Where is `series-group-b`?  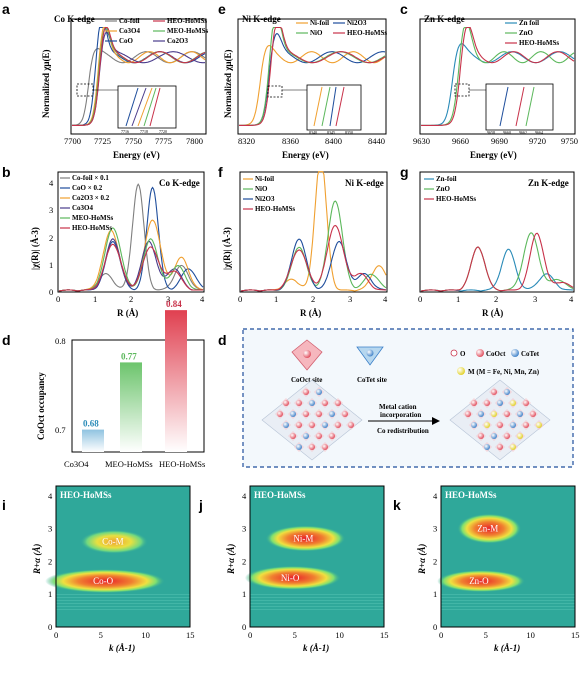
series-group-b is located at coordinates (131, 237).